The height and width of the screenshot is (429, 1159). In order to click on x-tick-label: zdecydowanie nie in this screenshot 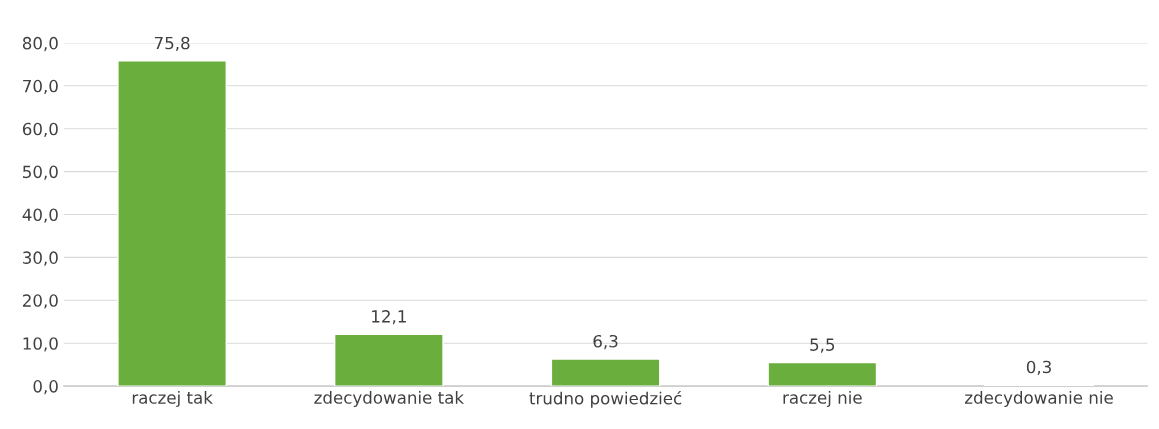, I will do `click(1039, 399)`.